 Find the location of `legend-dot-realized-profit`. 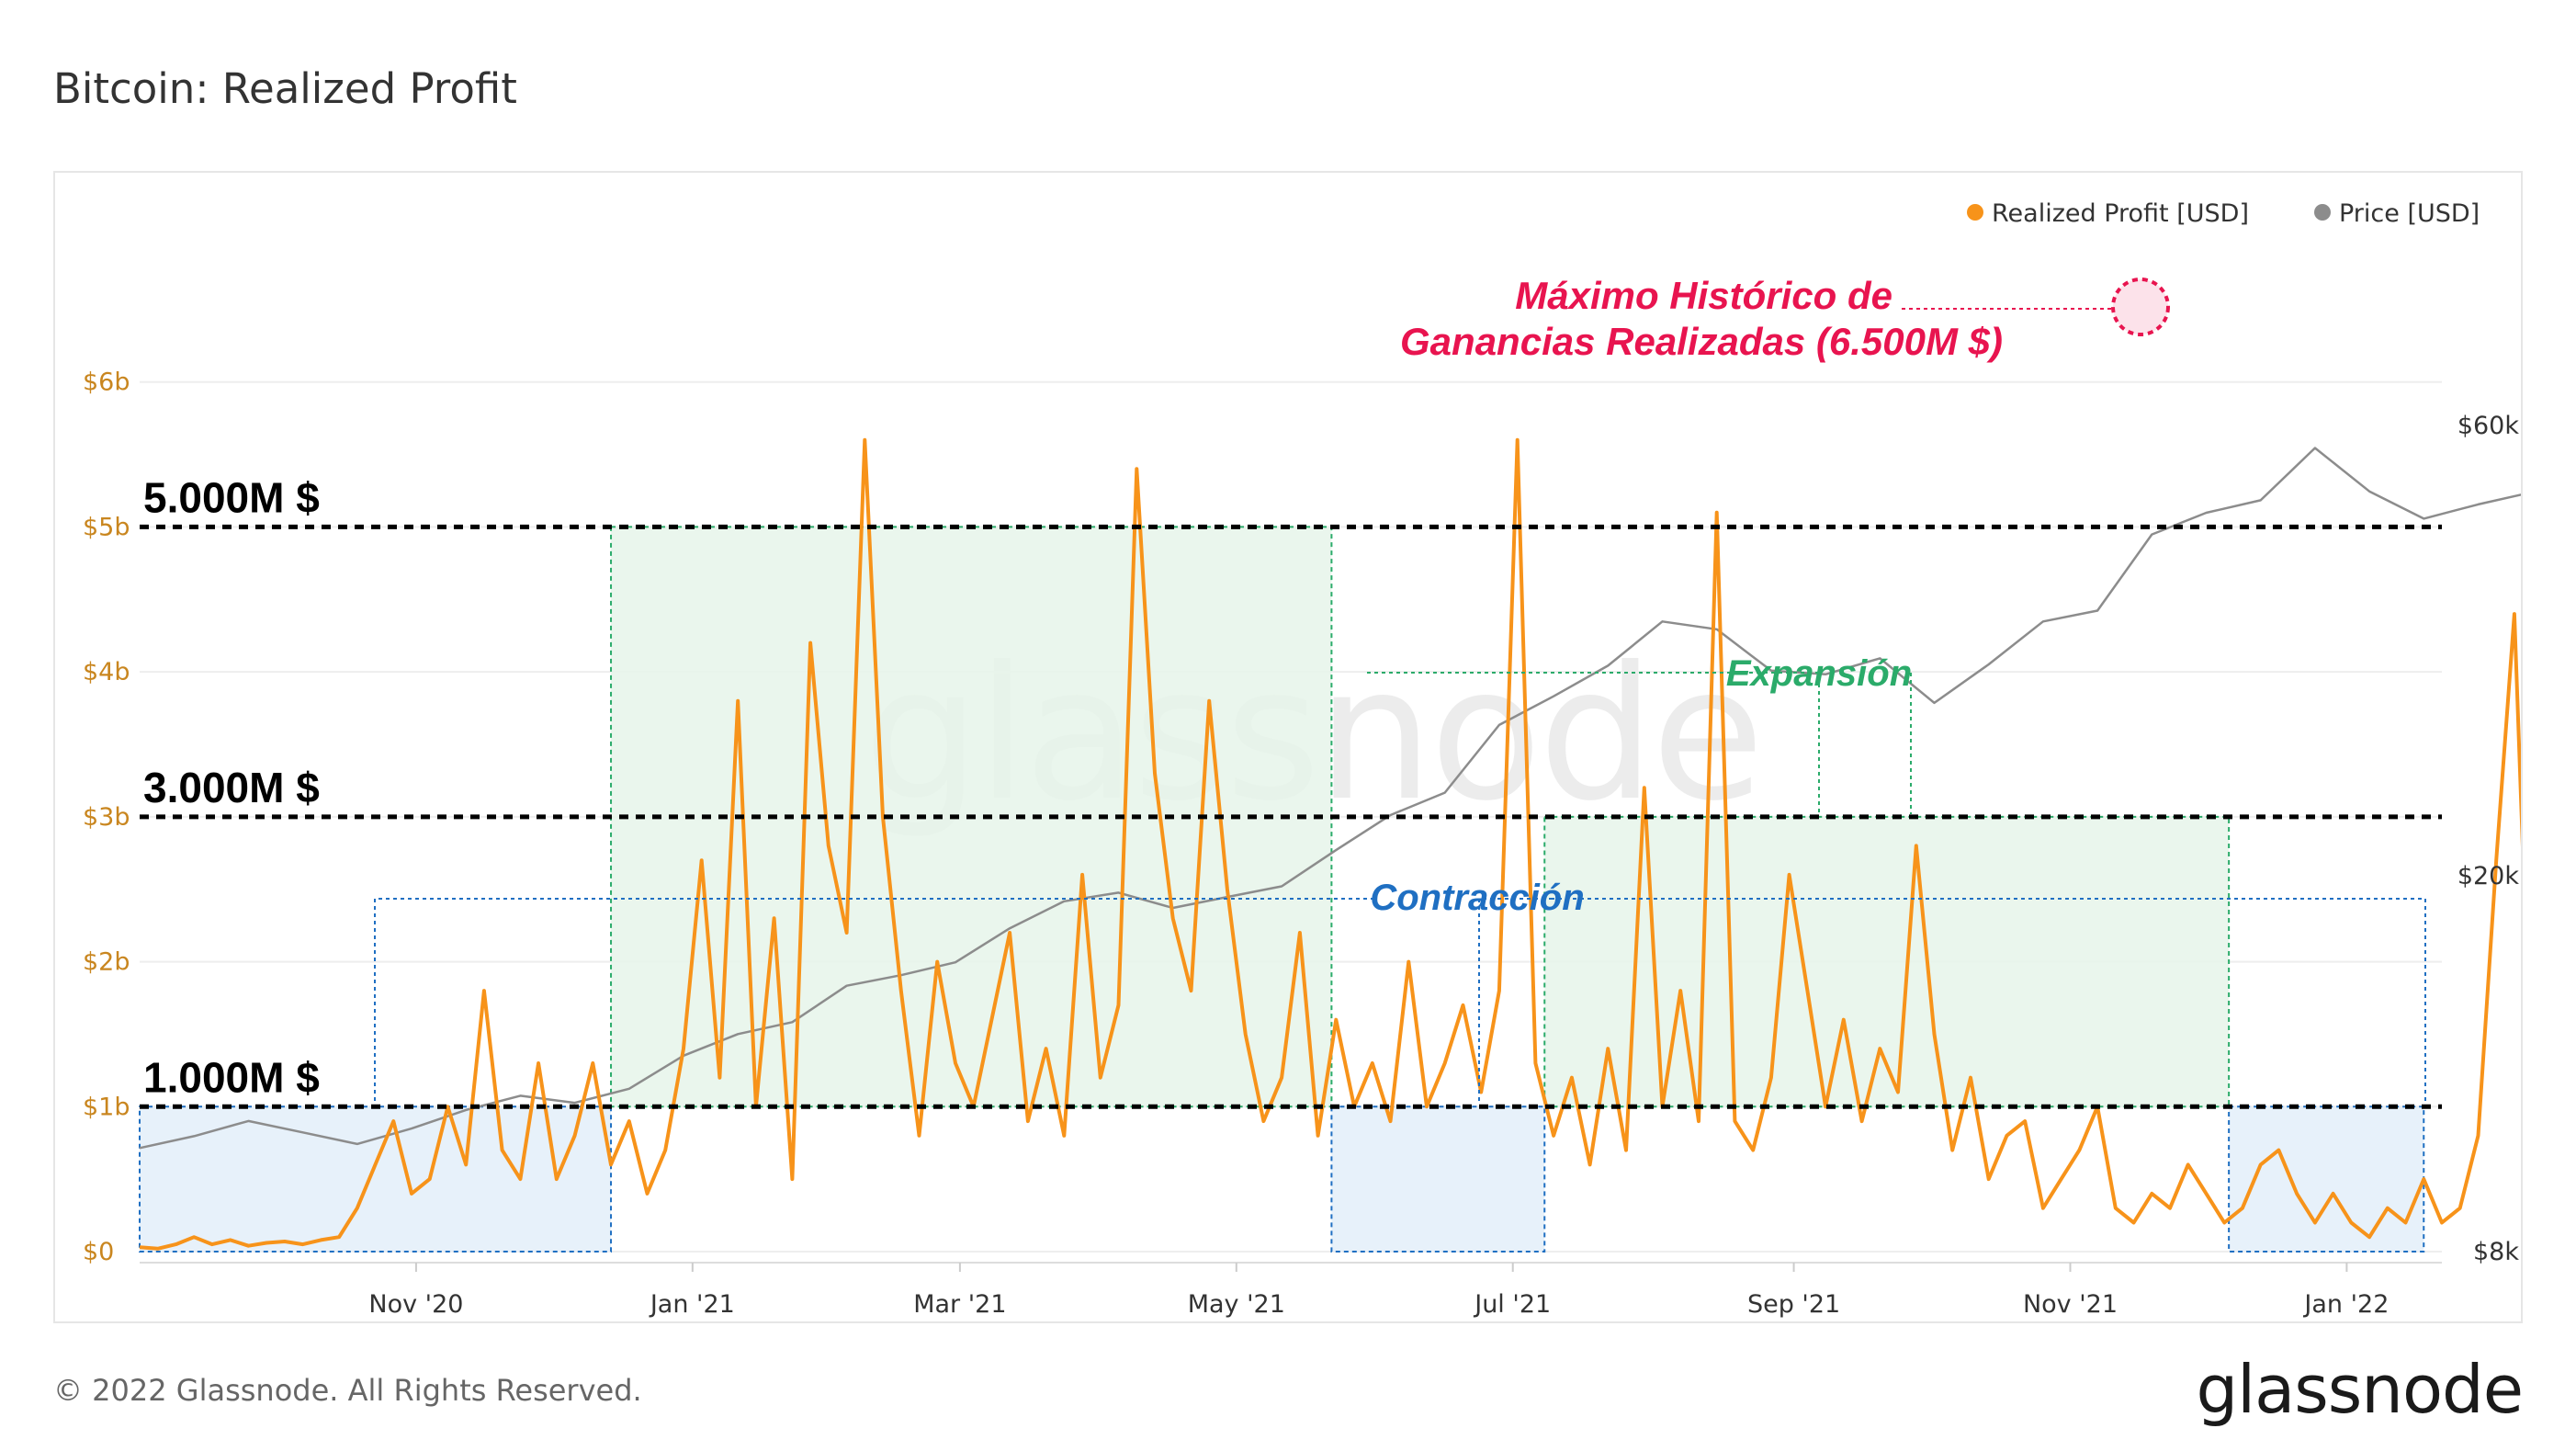

legend-dot-realized-profit is located at coordinates (1975, 212).